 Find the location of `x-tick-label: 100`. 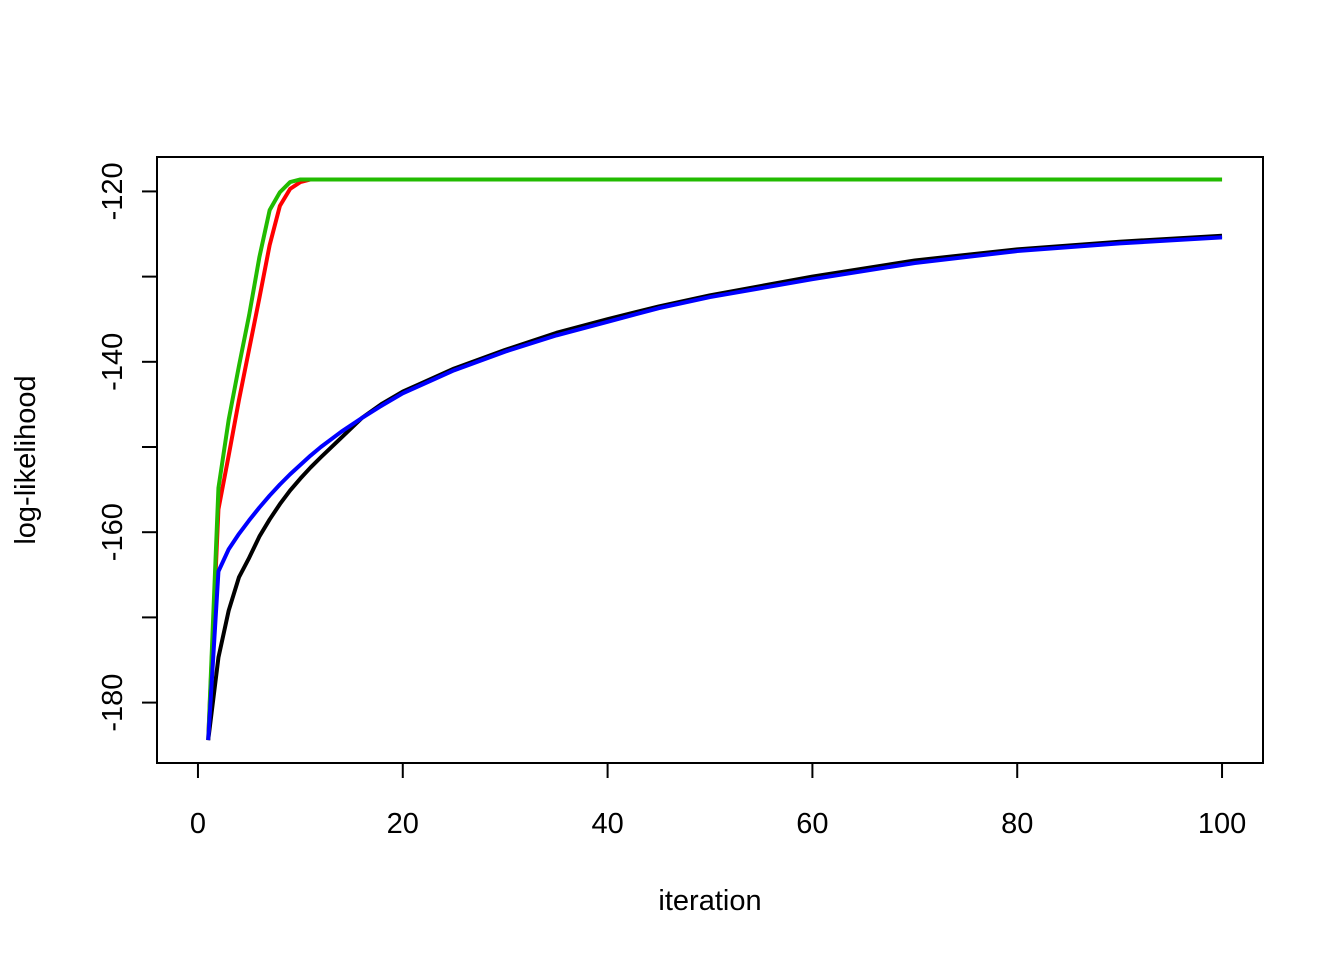

x-tick-label: 100 is located at coordinates (1222, 824).